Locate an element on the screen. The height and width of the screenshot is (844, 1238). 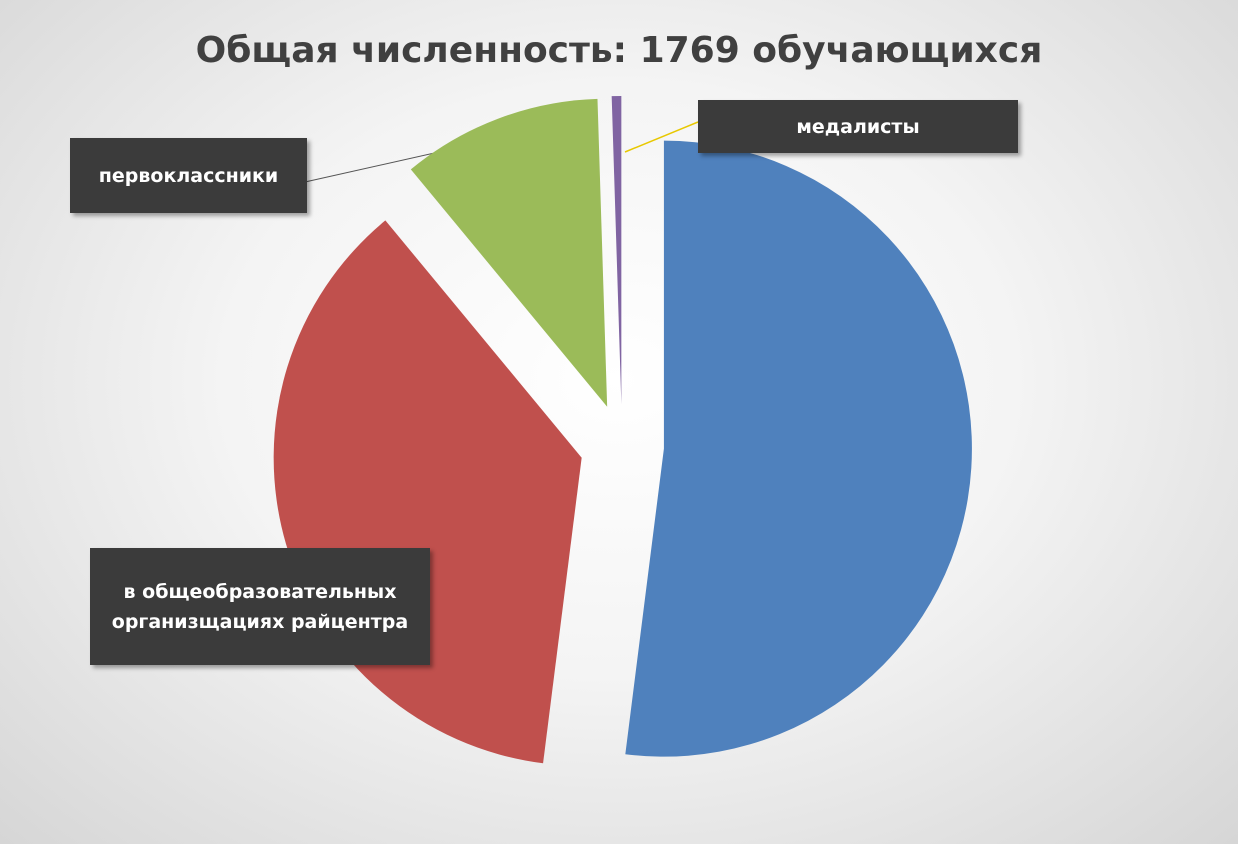
chart-title: Общая численность: 1769 обучающихся is located at coordinates (619, 50).